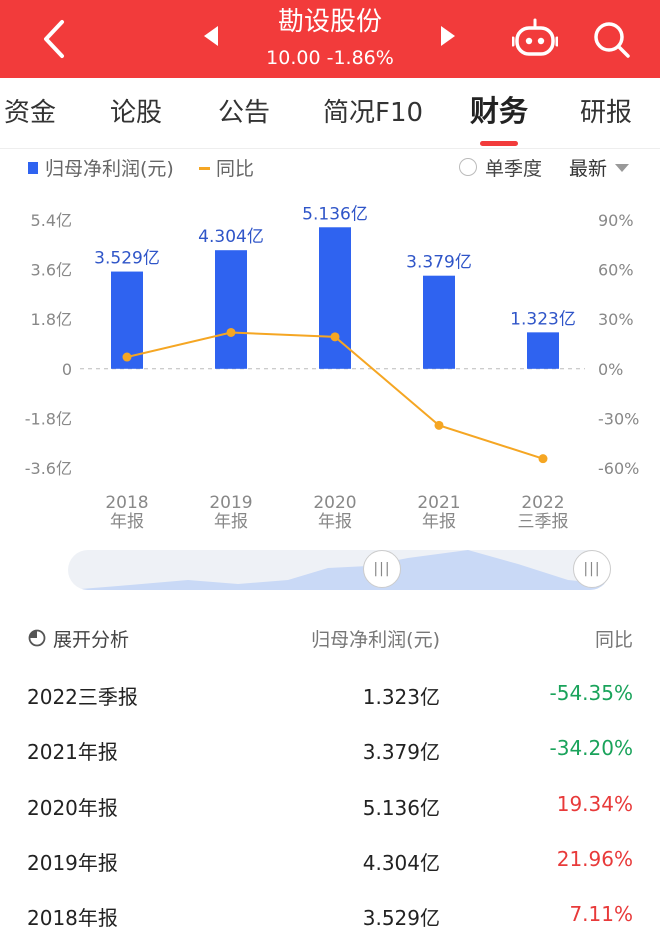 This screenshot has width=660, height=936. Describe the element at coordinates (618, 468) in the screenshot. I see `right-axis-tick: -60%` at that location.